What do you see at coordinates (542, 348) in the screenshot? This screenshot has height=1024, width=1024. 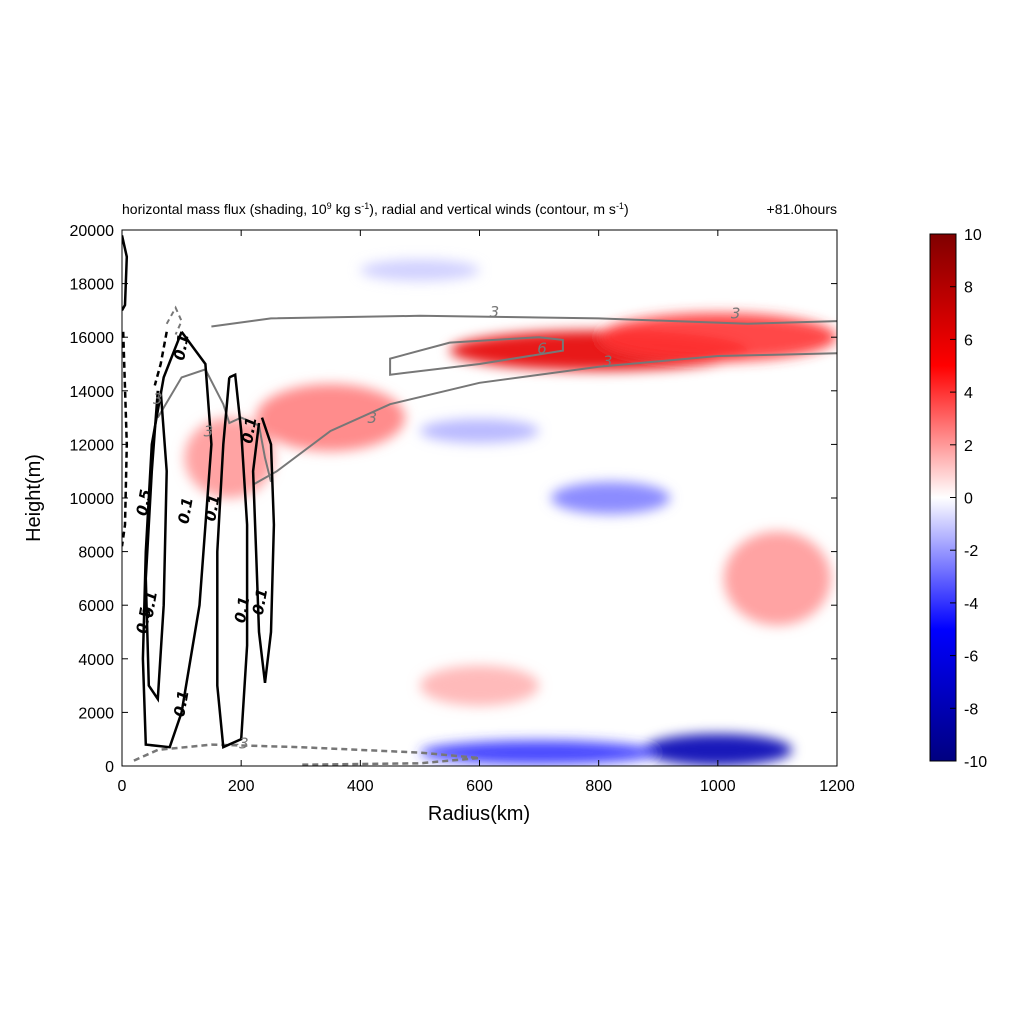 I see `contour-label-2: 6` at bounding box center [542, 348].